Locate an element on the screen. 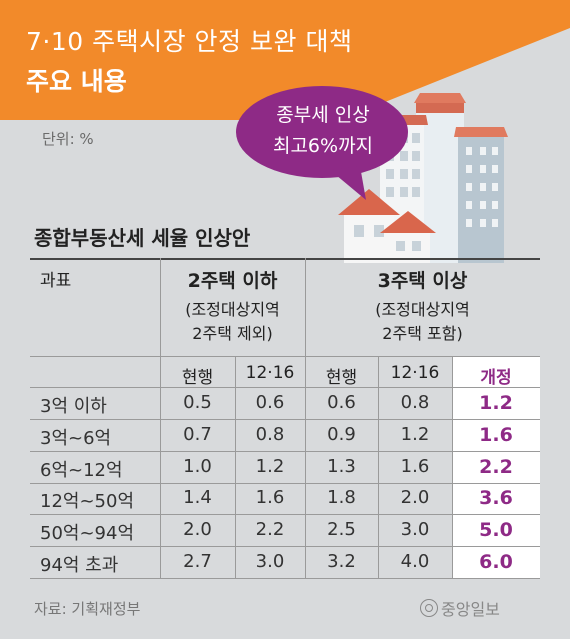 The height and width of the screenshot is (639, 570). speech-bubble is located at coordinates (322, 143).